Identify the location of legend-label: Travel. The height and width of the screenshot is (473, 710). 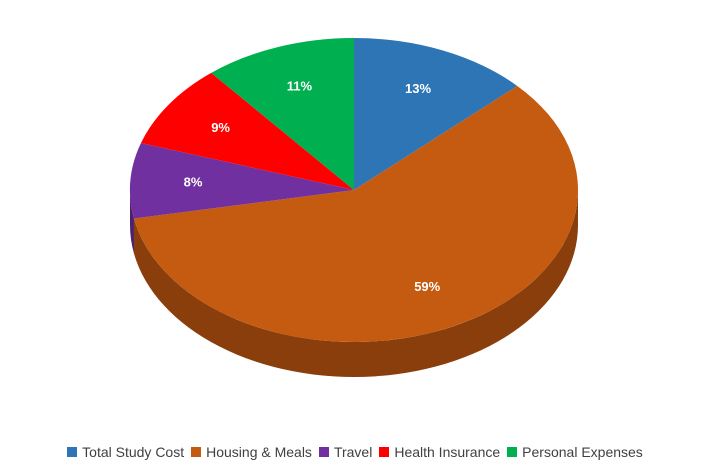
(353, 452).